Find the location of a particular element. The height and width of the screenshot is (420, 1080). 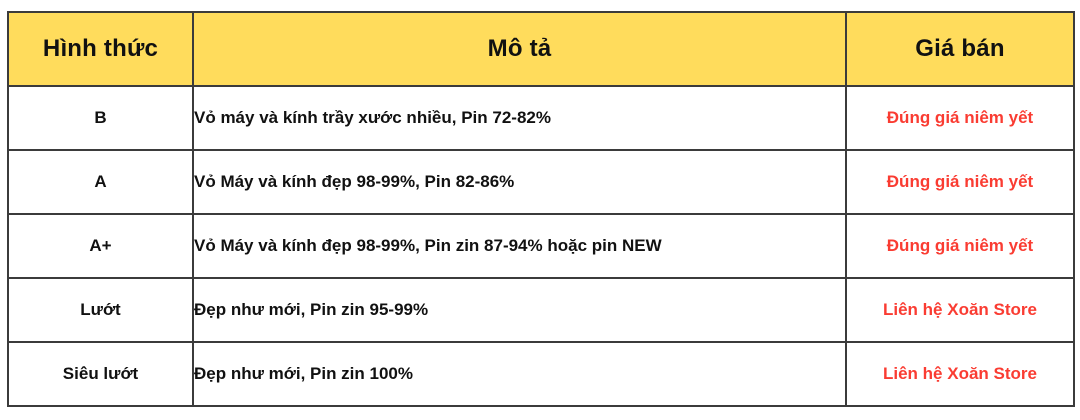

cell-grade-type: A is located at coordinates (100, 182).